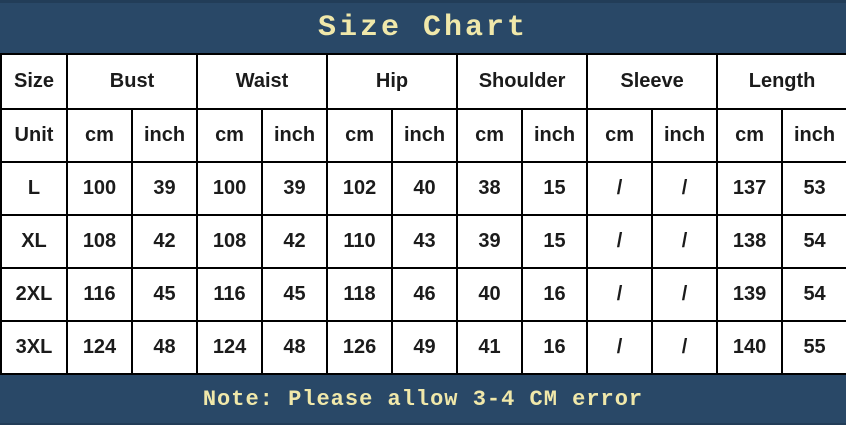 Image resolution: width=846 pixels, height=425 pixels. I want to click on table-cell: 110, so click(360, 241).